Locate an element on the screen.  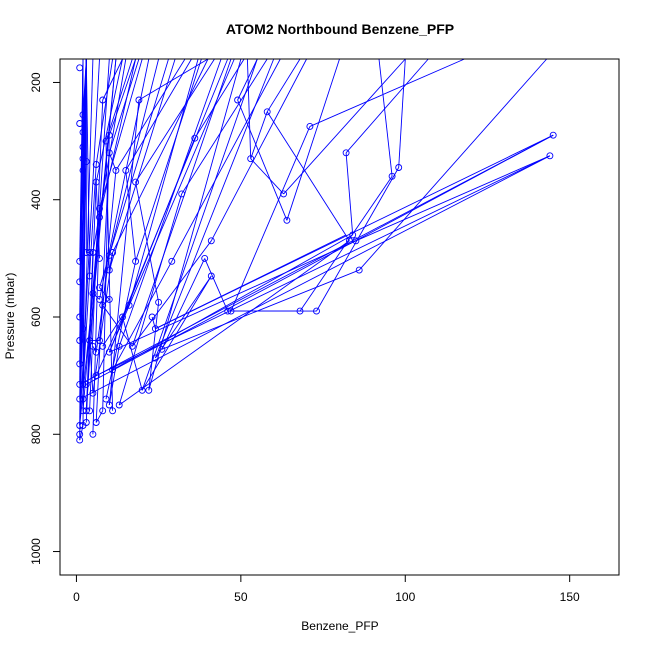
x-tick-label: 50 is located at coordinates (241, 597).